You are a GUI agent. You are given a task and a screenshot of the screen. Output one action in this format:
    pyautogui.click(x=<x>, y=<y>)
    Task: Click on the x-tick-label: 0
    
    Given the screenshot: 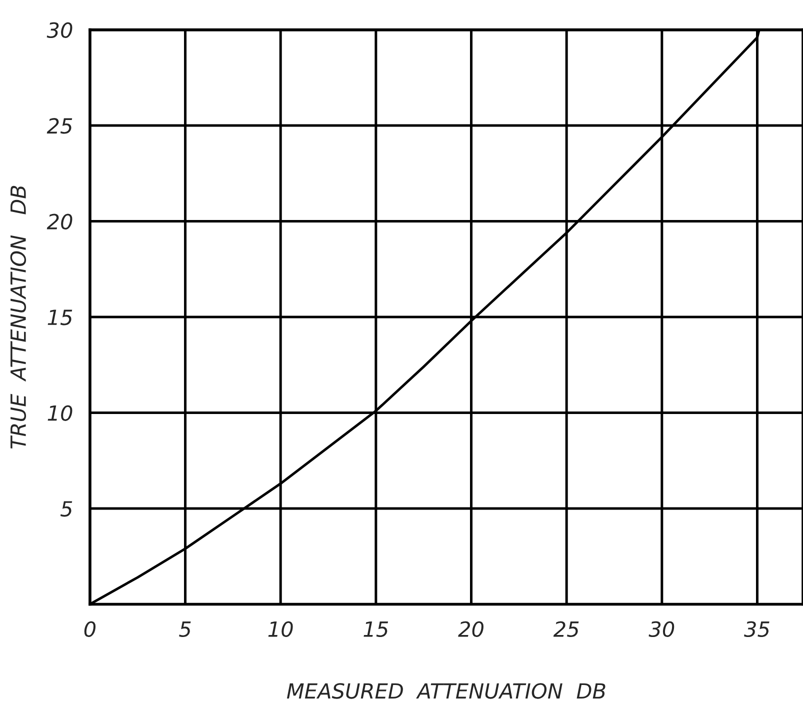 What is the action you would take?
    pyautogui.click(x=90, y=629)
    